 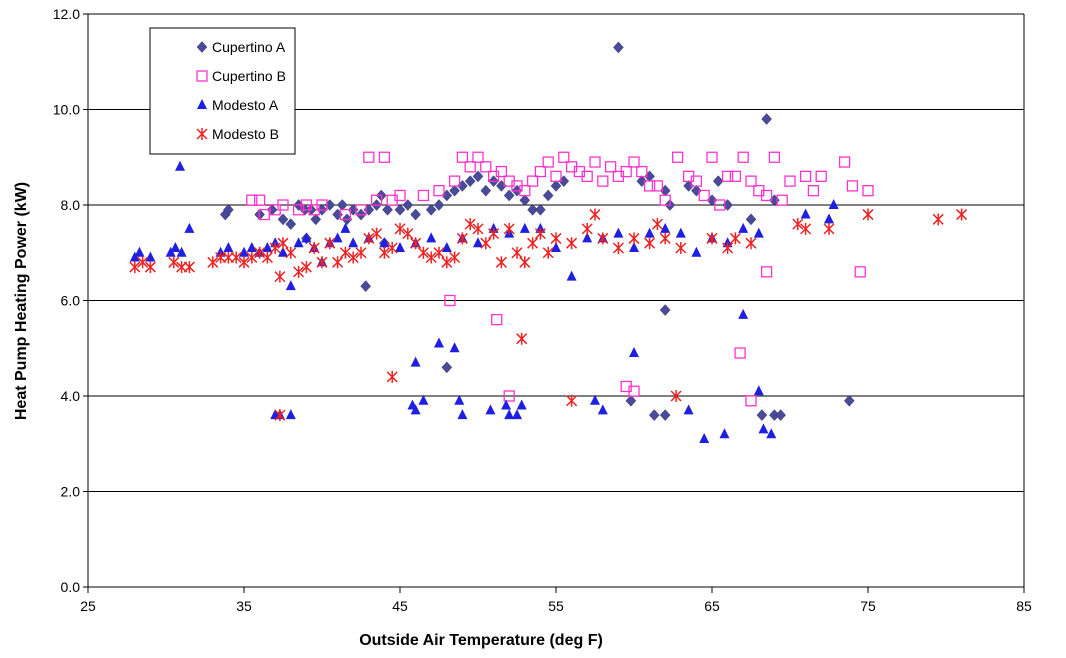 I want to click on y-tick-label: 0.0, so click(x=71, y=587).